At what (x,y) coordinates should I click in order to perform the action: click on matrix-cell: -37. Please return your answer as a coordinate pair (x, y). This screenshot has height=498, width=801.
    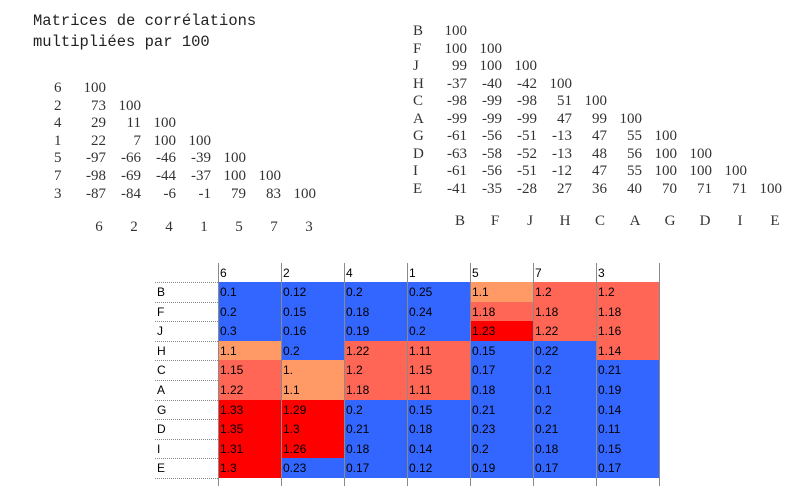
    Looking at the image, I should click on (457, 83).